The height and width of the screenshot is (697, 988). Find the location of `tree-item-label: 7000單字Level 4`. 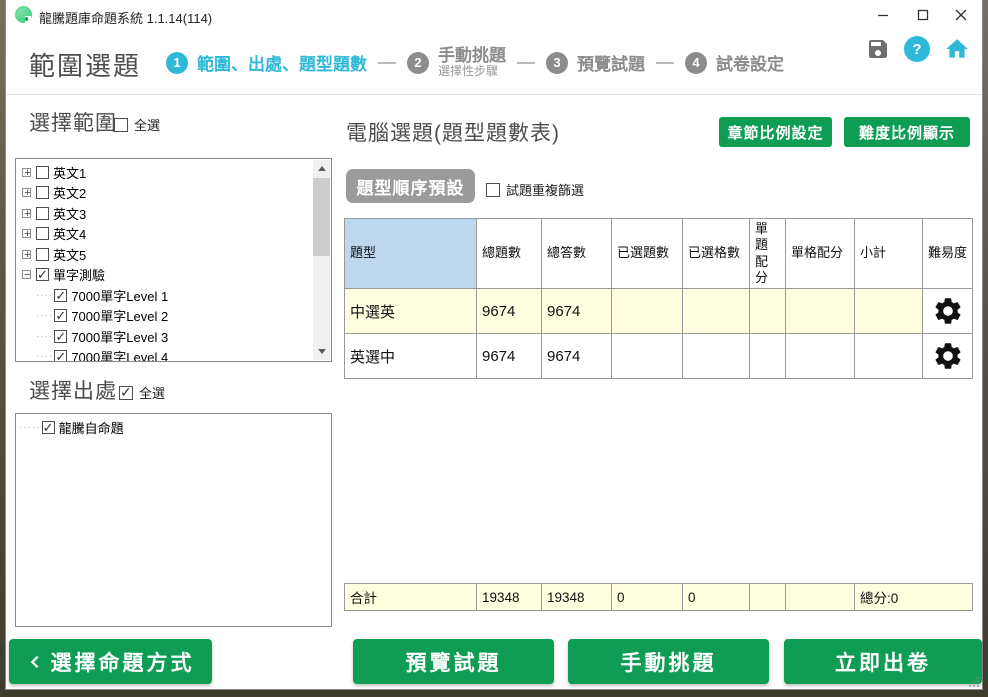

tree-item-label: 7000單字Level 4 is located at coordinates (120, 356).